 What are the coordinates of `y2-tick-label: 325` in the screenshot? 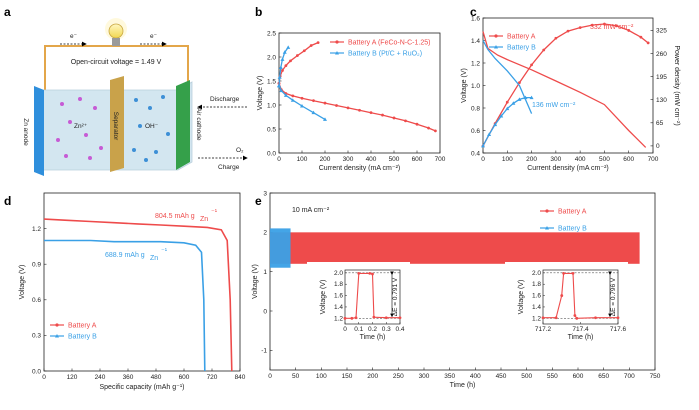 It's located at (661, 31).